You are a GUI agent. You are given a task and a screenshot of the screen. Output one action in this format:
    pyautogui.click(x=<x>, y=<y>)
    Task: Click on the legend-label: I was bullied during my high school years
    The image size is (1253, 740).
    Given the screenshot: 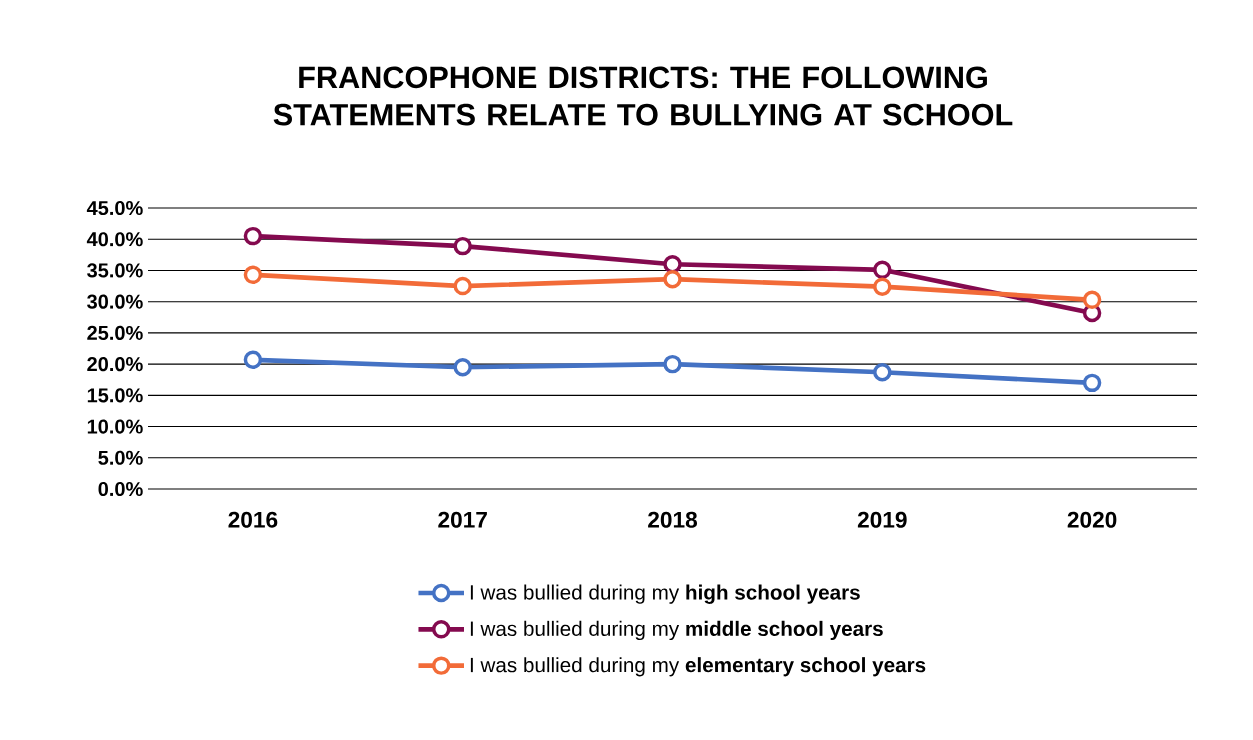 What is the action you would take?
    pyautogui.click(x=665, y=594)
    